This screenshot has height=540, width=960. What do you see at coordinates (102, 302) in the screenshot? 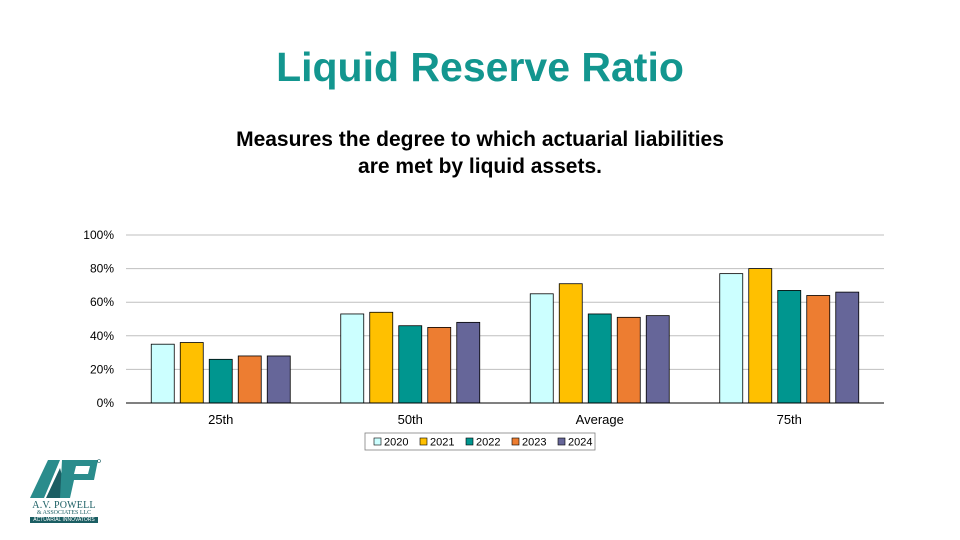
I see `y-tick-label: 60%` at bounding box center [102, 302].